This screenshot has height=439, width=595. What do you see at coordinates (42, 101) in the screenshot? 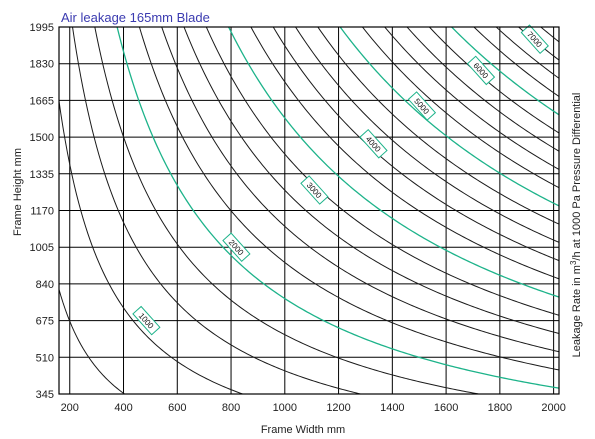
I see `y-tick-label: 1665` at bounding box center [42, 101].